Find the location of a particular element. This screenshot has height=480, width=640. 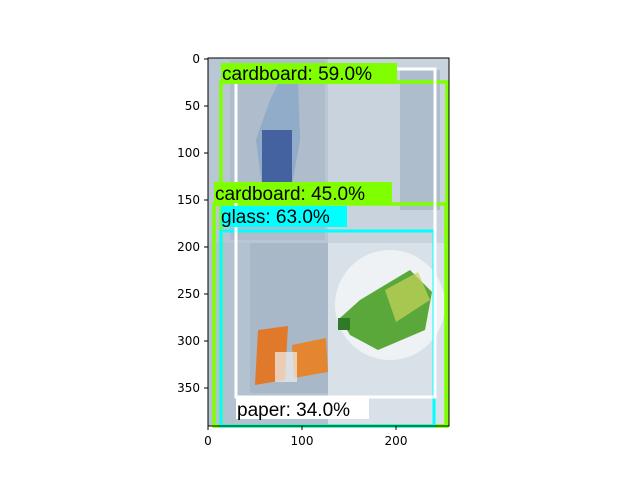

detection-label-paper-34: paper: 34.0% is located at coordinates (293, 410).